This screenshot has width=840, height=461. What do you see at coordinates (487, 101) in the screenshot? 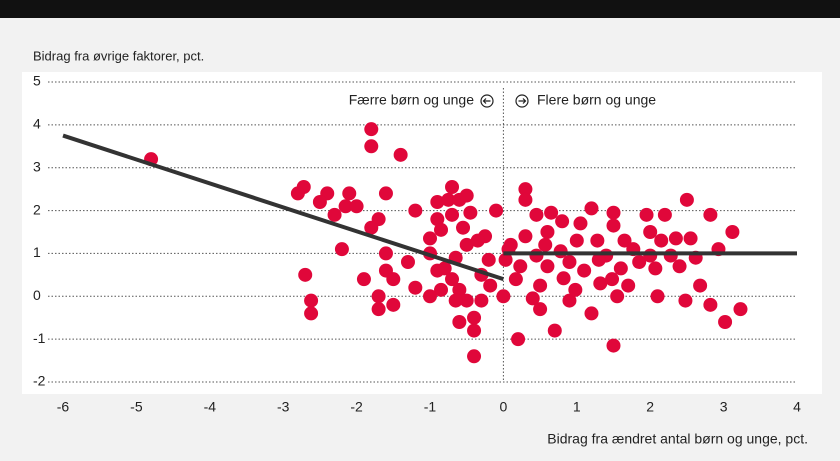
I see `arrow-left-icon` at bounding box center [487, 101].